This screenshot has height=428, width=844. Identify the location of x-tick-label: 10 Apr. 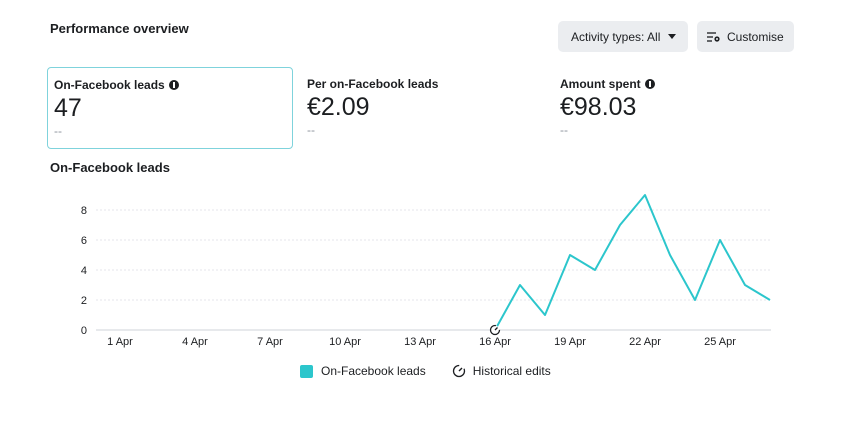
(345, 342).